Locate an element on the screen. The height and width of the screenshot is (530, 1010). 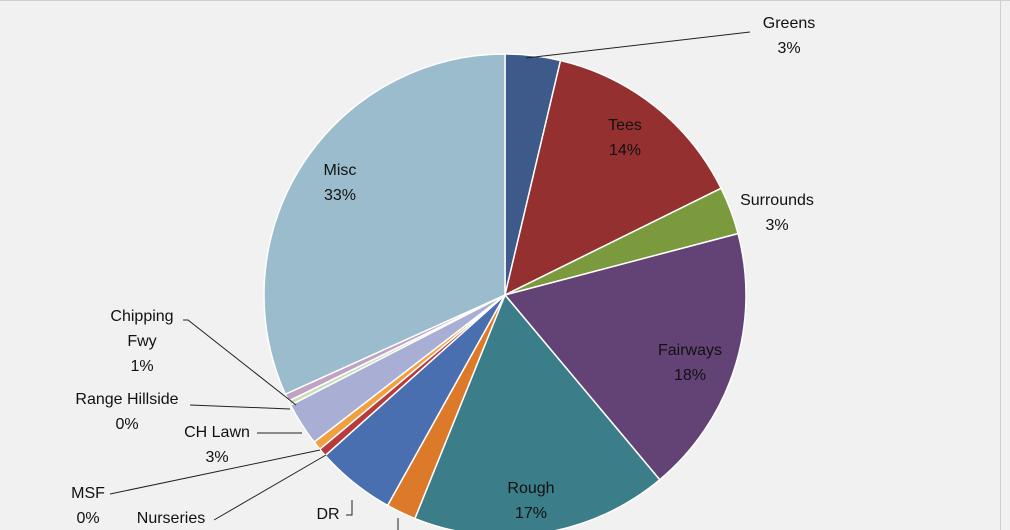
label-surrounds-name: Surrounds is located at coordinates (777, 200).